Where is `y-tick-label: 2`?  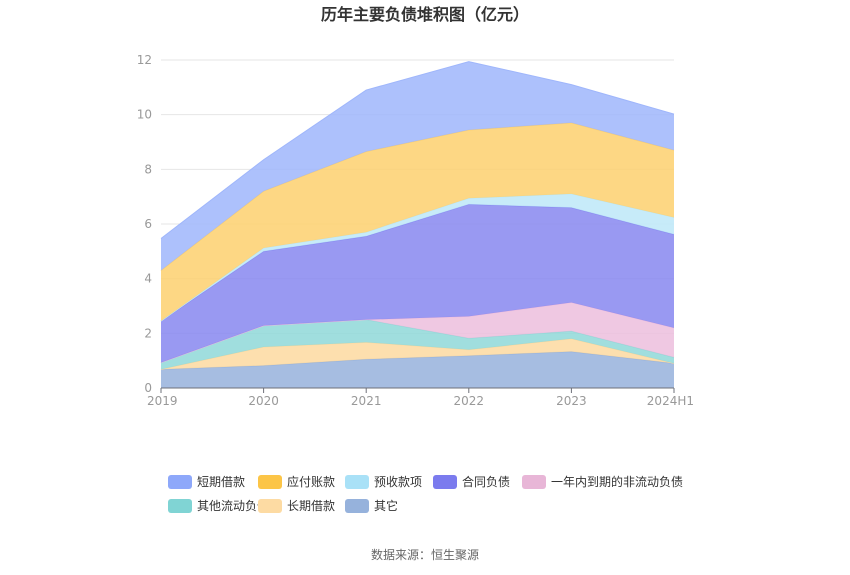
y-tick-label: 2 is located at coordinates (148, 333).